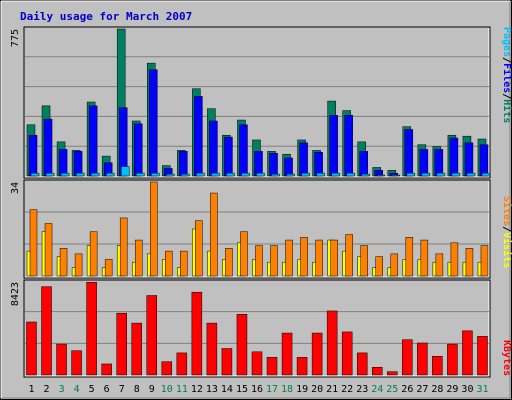 This screenshot has height=400, width=512. What do you see at coordinates (152, 389) in the screenshot?
I see `x-label-day-9: 9` at bounding box center [152, 389].